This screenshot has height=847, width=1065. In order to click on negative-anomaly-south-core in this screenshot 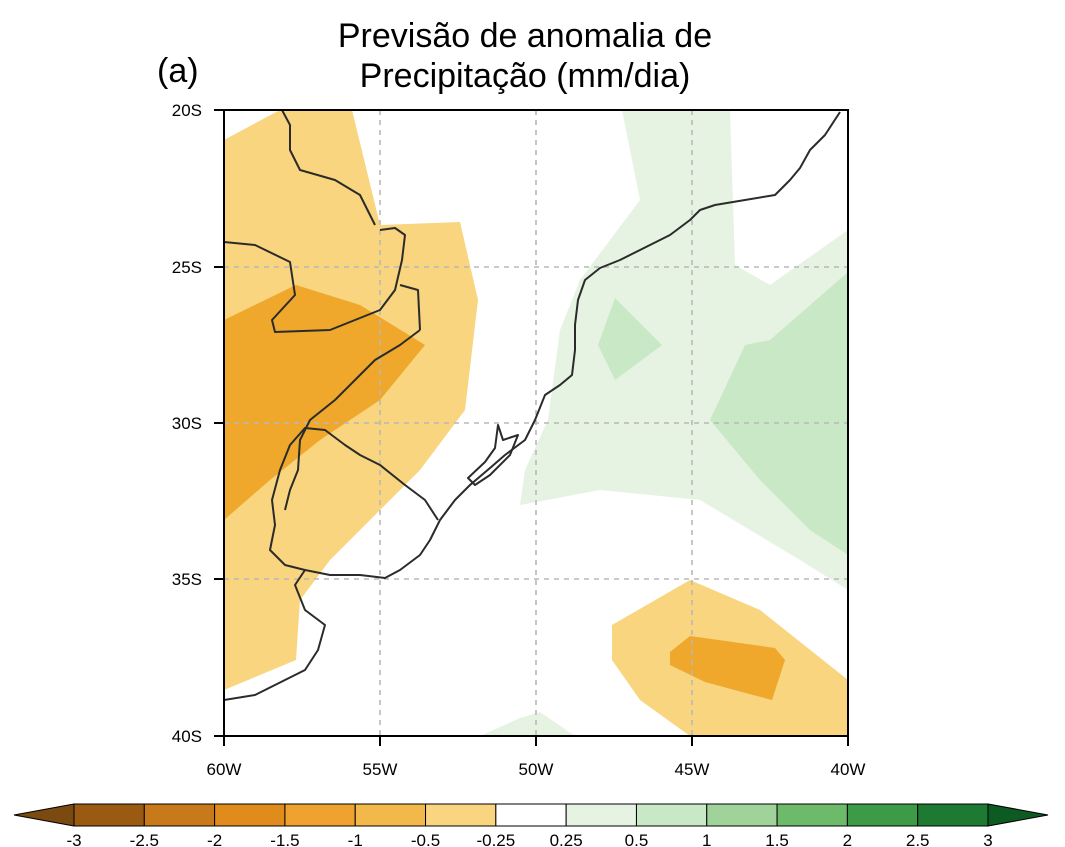, I will do `click(727, 668)`.